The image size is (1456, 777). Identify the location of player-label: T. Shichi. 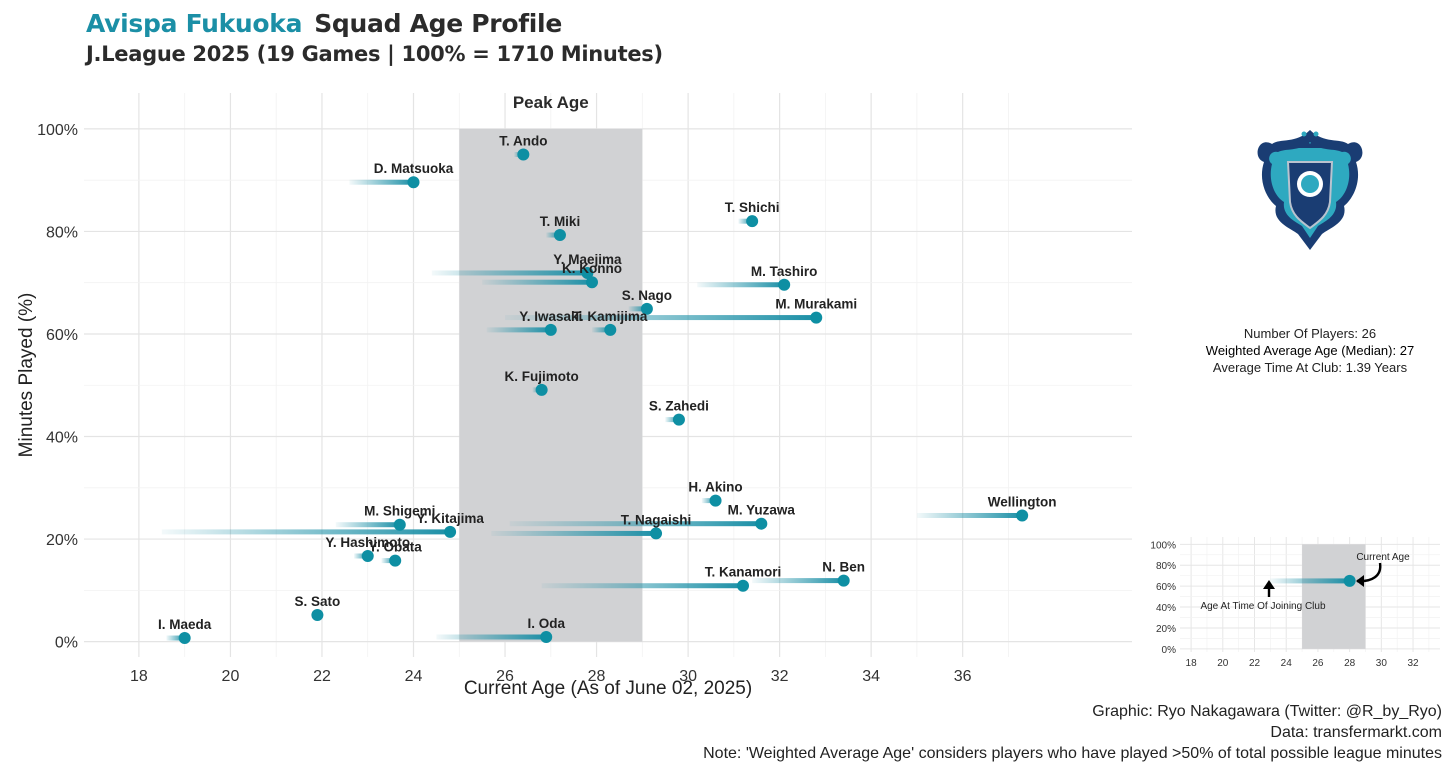
(752, 207).